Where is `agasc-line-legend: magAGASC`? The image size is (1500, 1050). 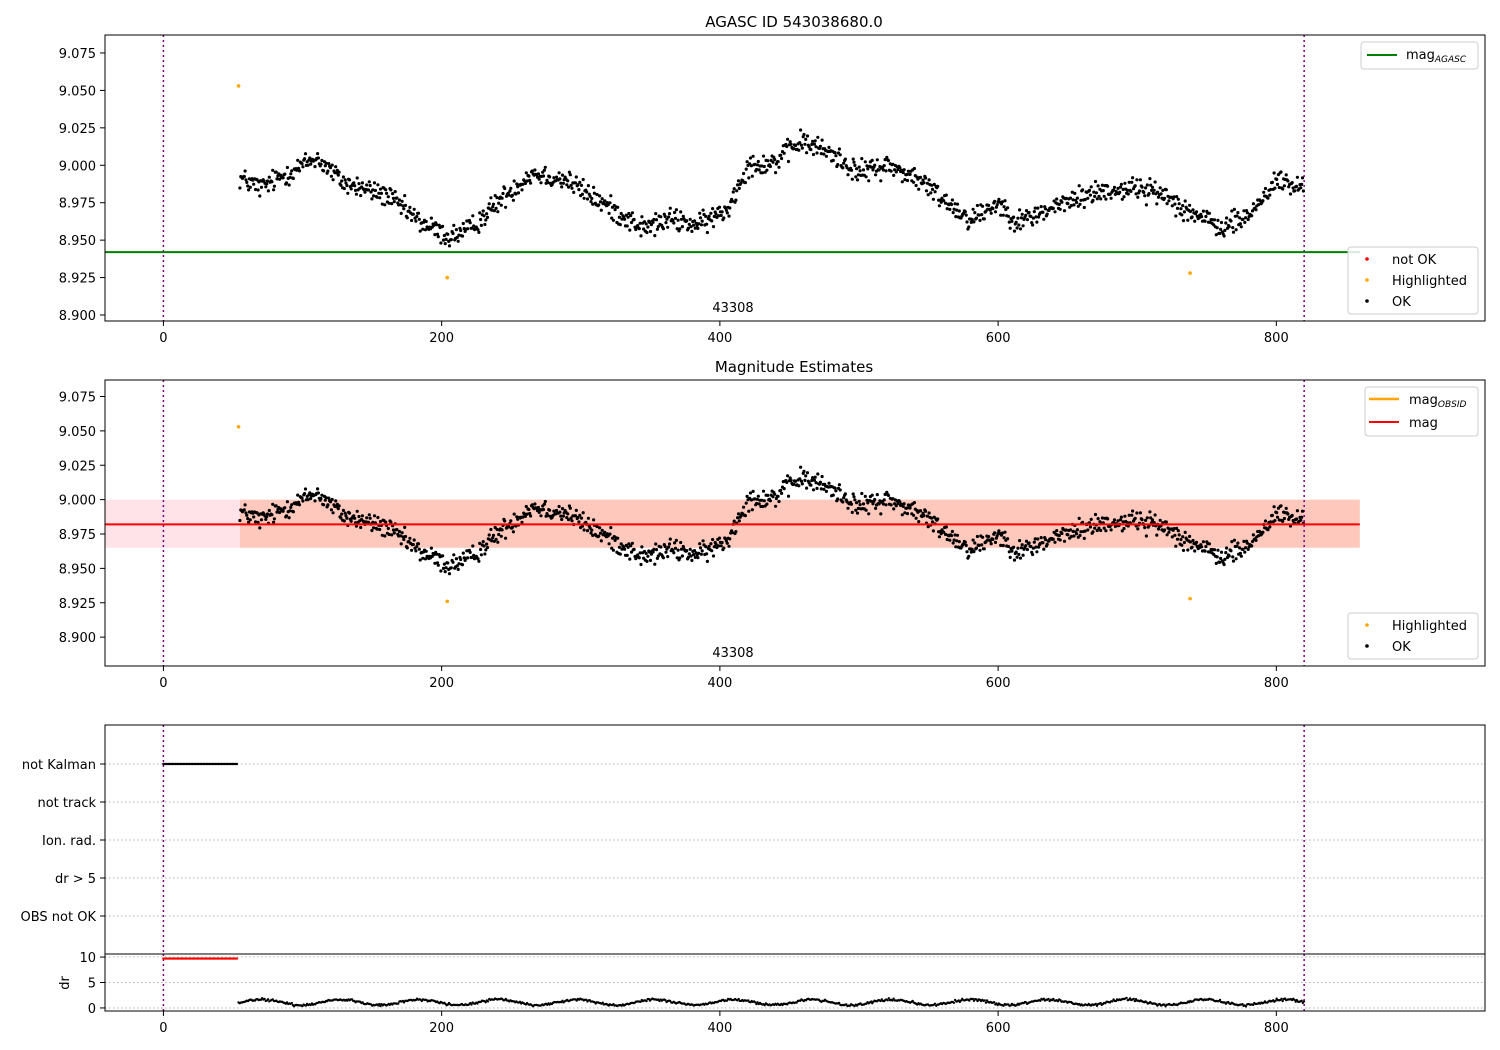 agasc-line-legend: magAGASC is located at coordinates (1419, 55).